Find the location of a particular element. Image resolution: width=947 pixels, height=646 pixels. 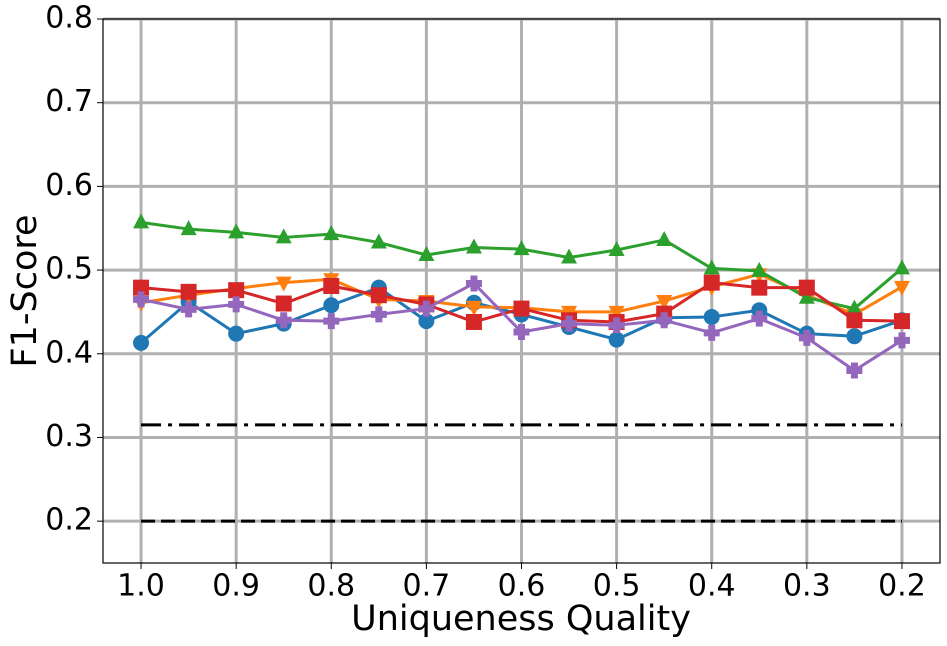

x-tick-label: 0.8 is located at coordinates (331, 586).